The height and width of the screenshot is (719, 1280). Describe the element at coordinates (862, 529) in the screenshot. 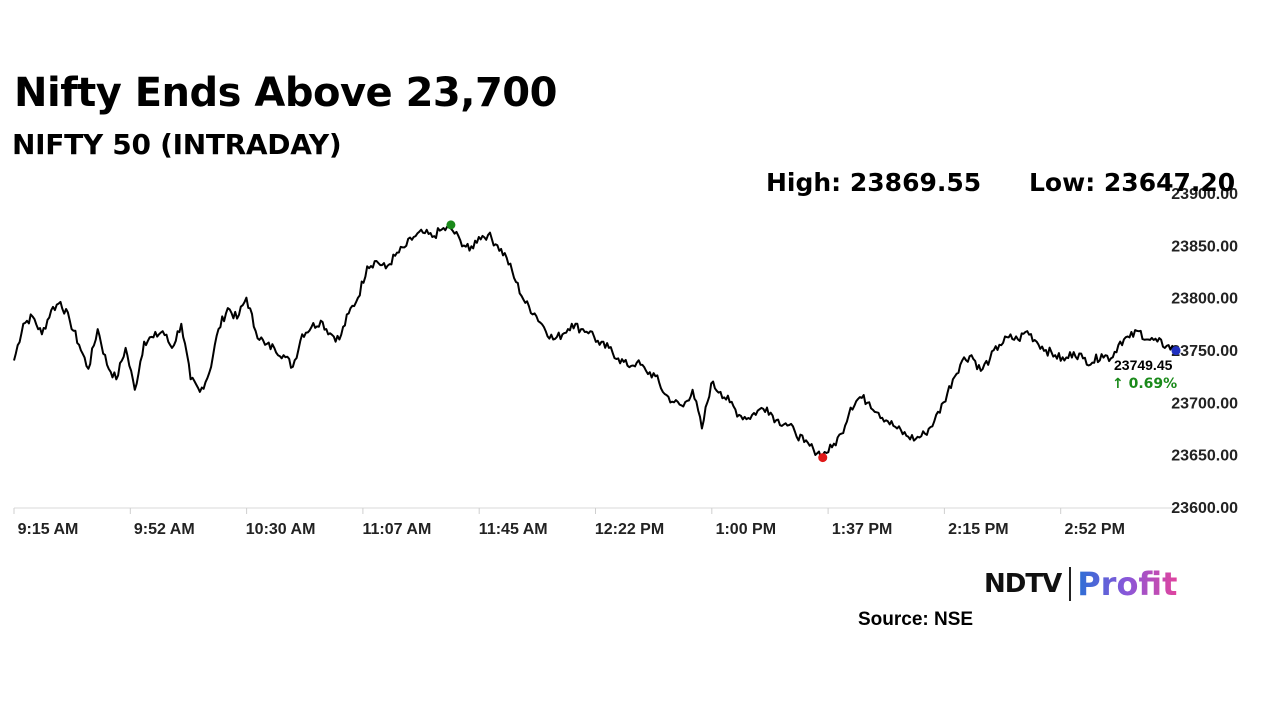

I see `x-tick-label: 1:37 PM` at that location.